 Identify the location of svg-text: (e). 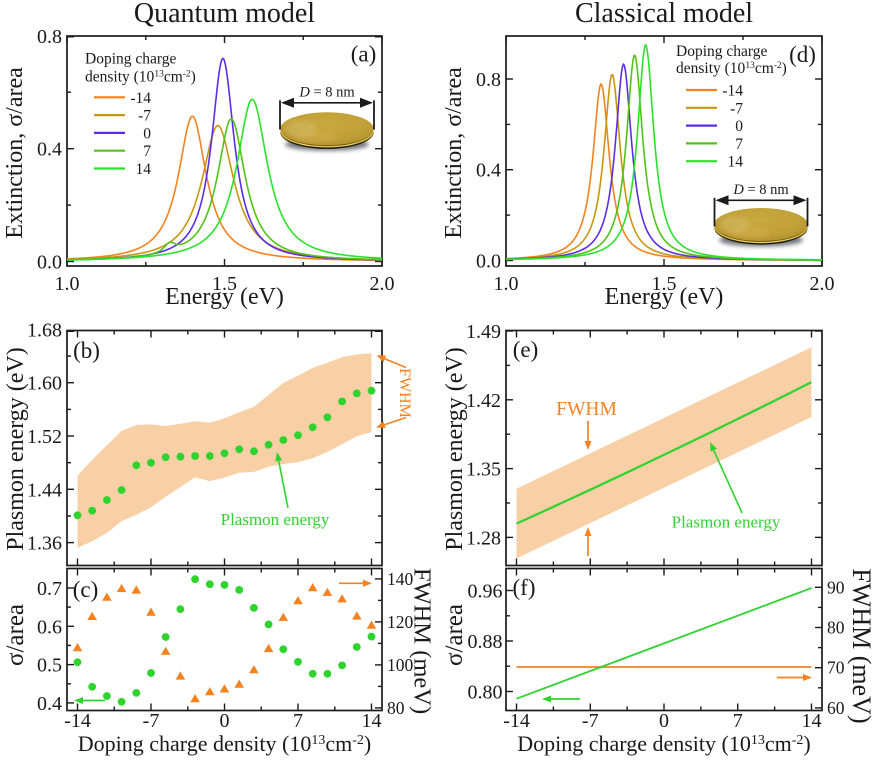
(526, 349).